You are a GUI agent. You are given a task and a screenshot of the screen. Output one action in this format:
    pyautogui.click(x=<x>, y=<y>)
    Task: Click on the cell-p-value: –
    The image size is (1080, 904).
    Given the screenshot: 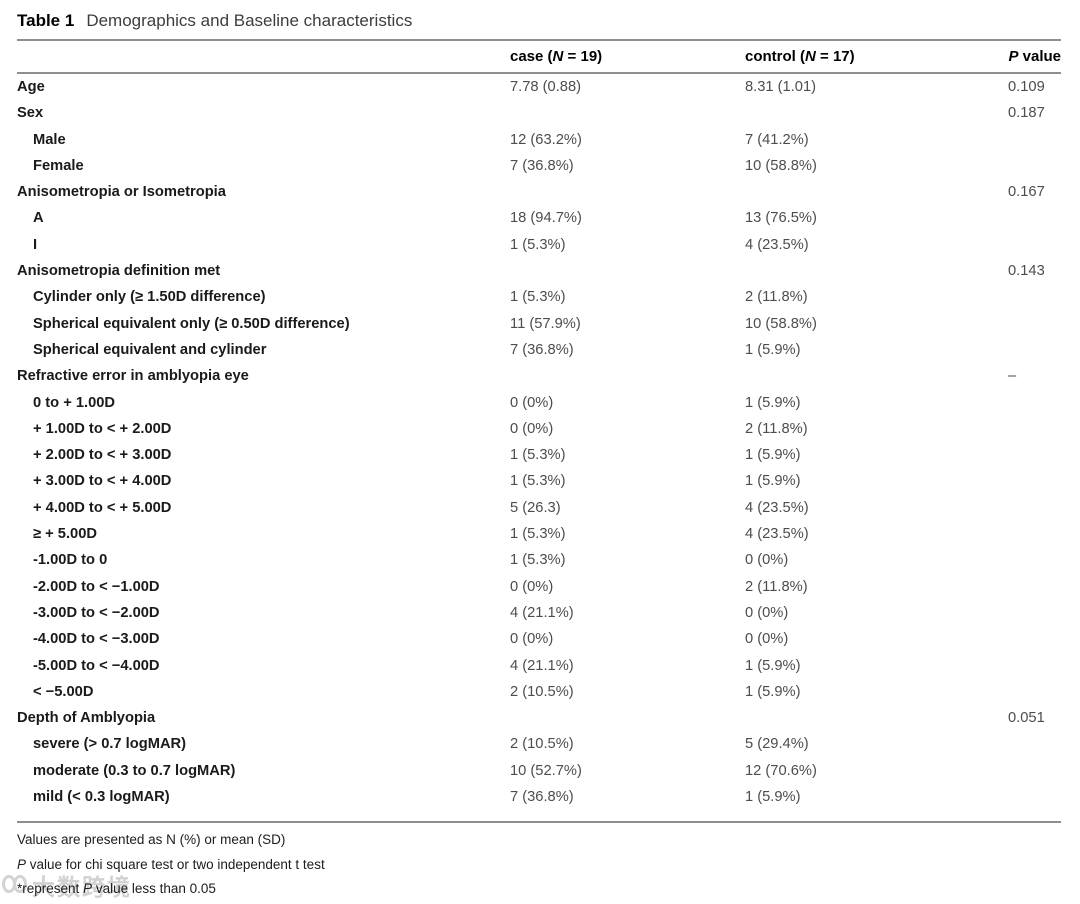 What is the action you would take?
    pyautogui.click(x=1012, y=376)
    